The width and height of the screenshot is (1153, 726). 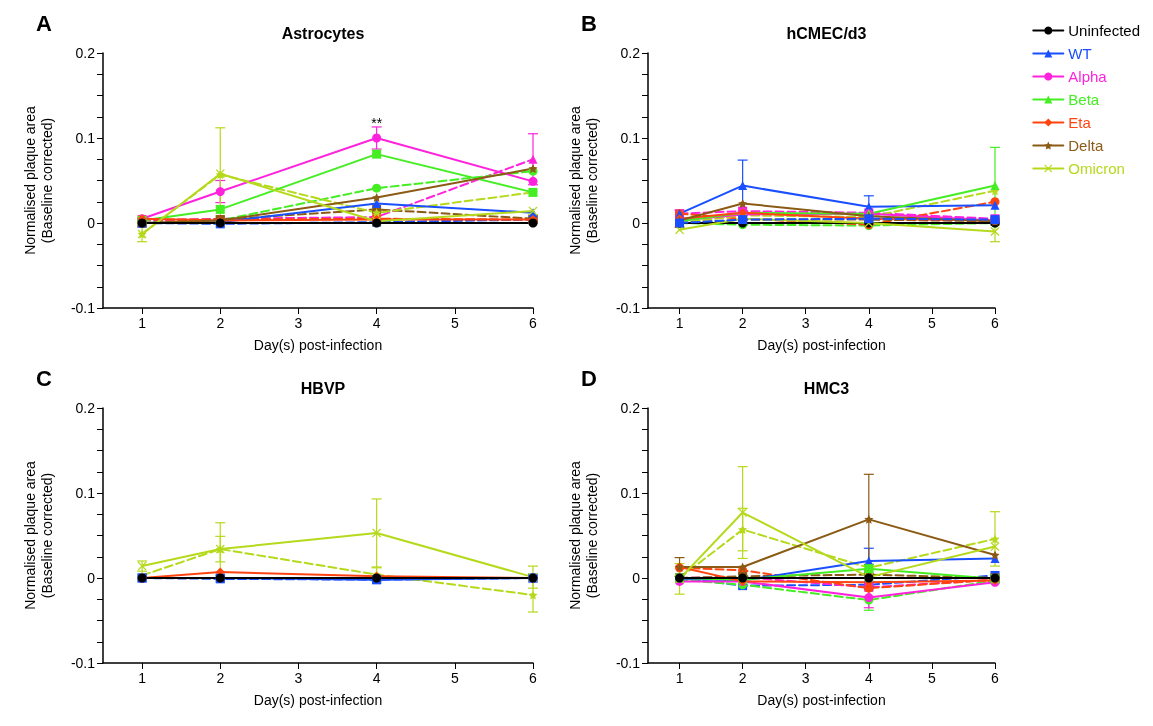 What do you see at coordinates (826, 388) in the screenshot?
I see `chart-title: HMC3` at bounding box center [826, 388].